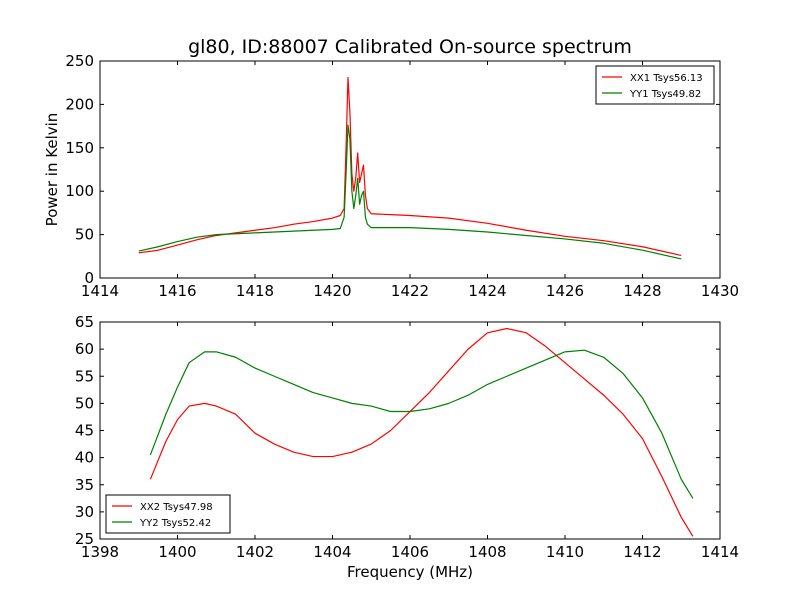 This screenshot has height=600, width=800. I want to click on x-tick-label: 1418, so click(255, 291).